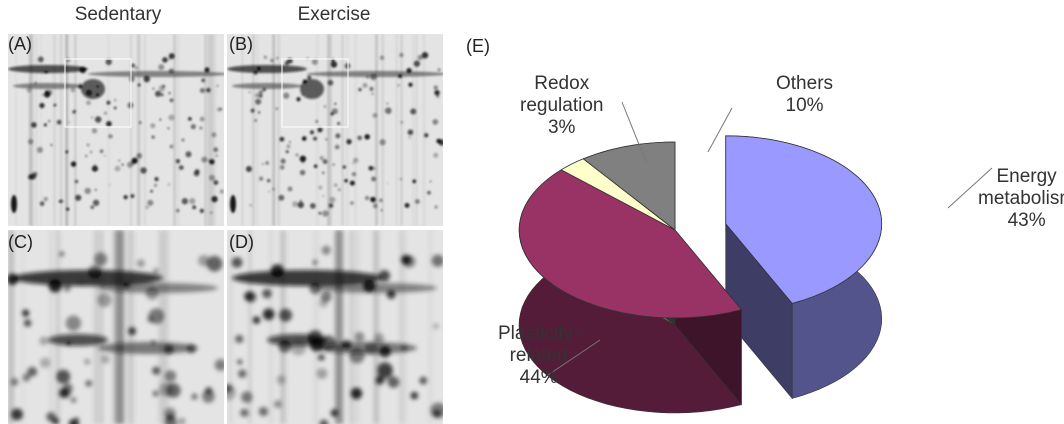 This screenshot has height=424, width=1064. I want to click on panel-label-b: (B), so click(241, 44).